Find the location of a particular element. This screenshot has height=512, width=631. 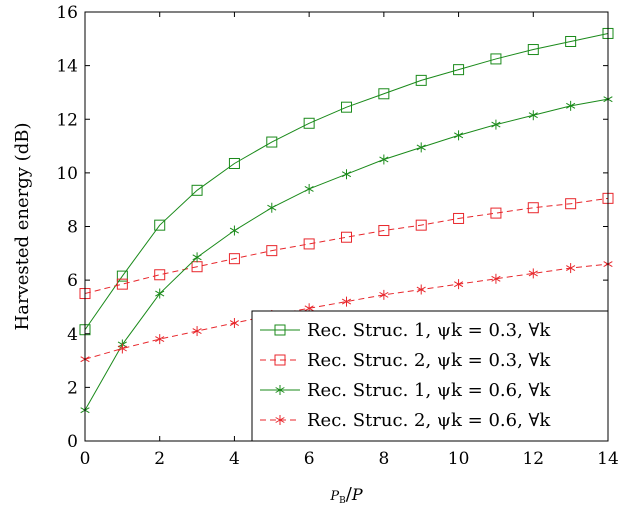

legend-entry: Rec. Struc. 2, ψk = 0.3, ∀k is located at coordinates (405, 360).